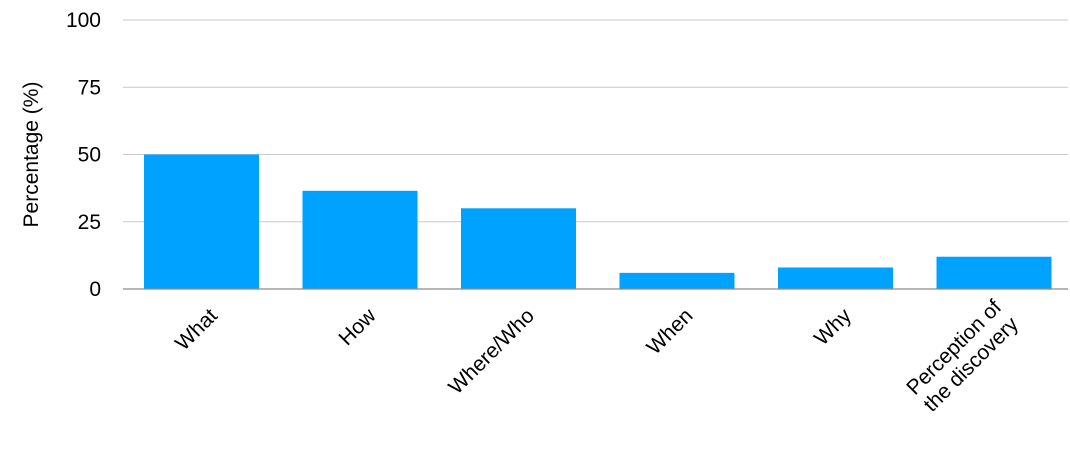 This screenshot has height=461, width=1070. Describe the element at coordinates (669, 331) in the screenshot. I see `x-tick-label: When` at that location.